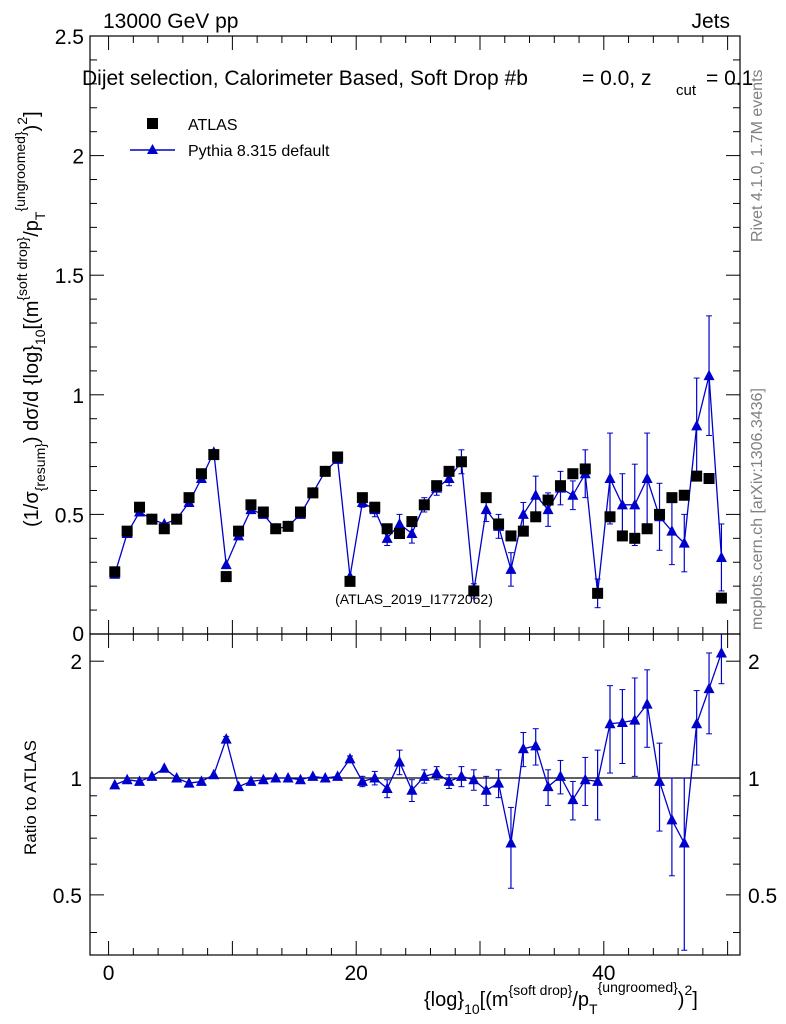  I want to click on legend-atlas-label: ATLAS, so click(213, 125).